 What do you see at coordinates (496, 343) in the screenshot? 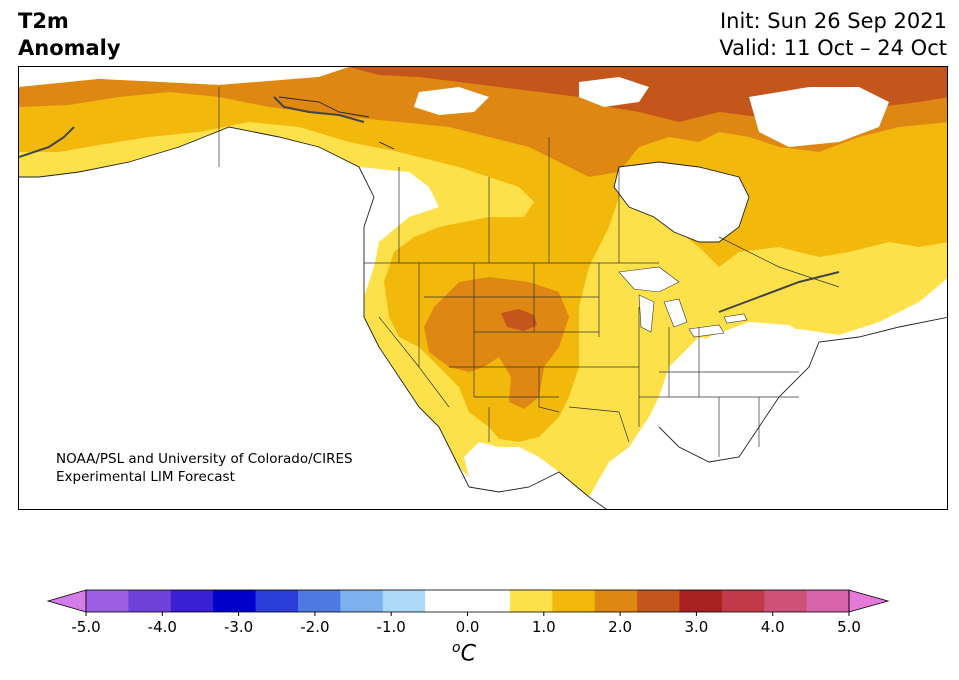
I see `anomaly-region-orange-central` at bounding box center [496, 343].